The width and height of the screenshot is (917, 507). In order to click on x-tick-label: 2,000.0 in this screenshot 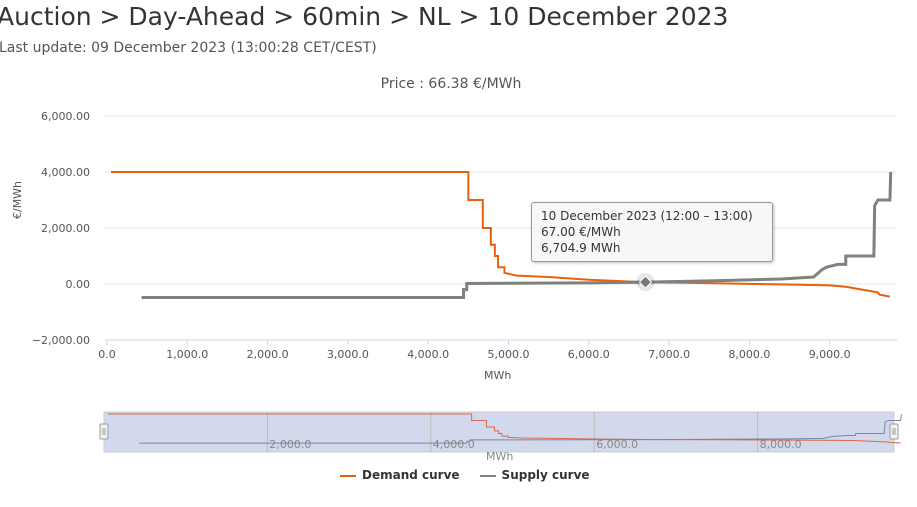, I will do `click(268, 354)`.